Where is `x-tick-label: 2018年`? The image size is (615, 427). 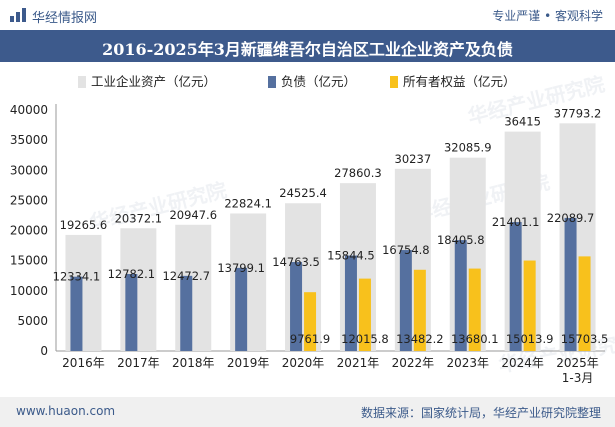 x-tick-label: 2018年 is located at coordinates (193, 363).